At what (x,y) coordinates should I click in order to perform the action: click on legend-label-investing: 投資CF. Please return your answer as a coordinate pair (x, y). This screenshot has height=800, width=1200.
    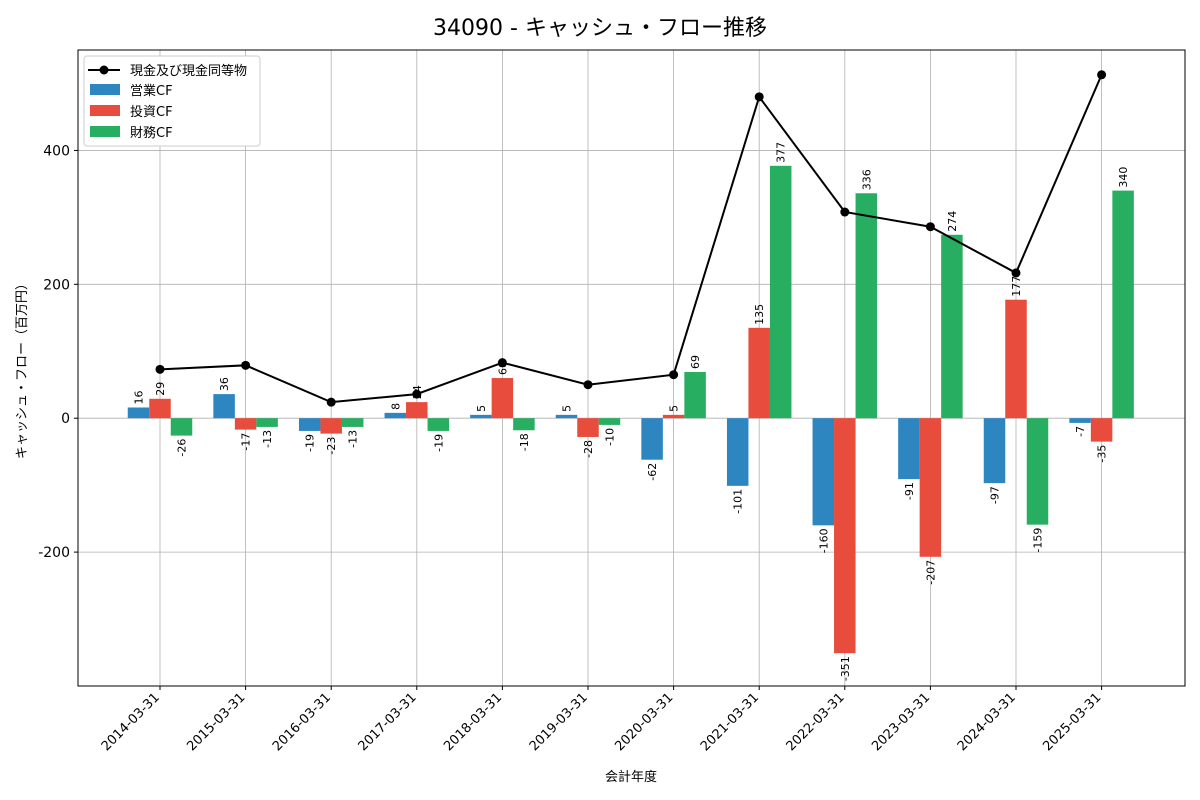
    Looking at the image, I should click on (151, 112).